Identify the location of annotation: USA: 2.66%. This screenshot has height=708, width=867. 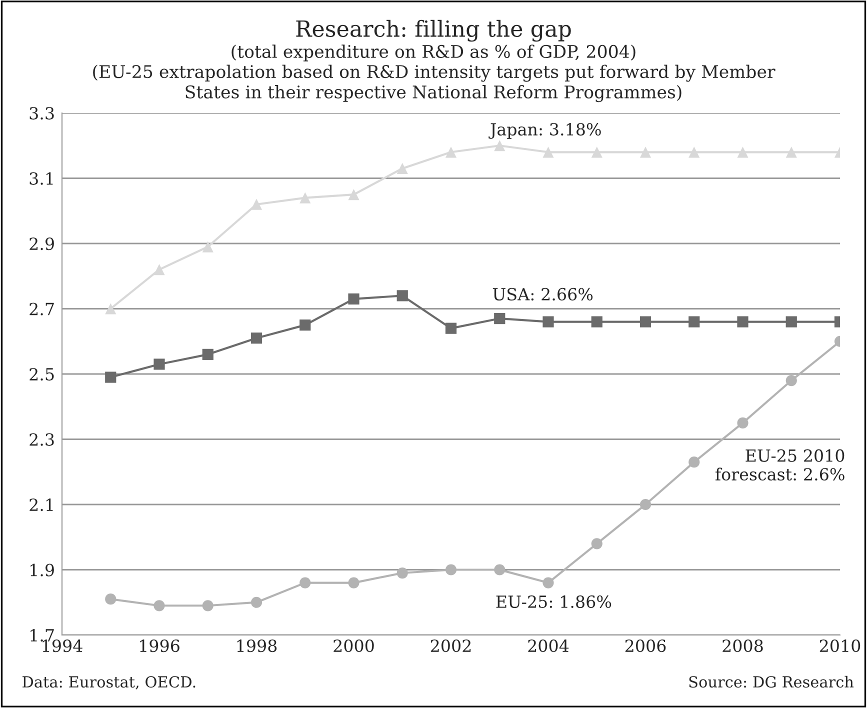
(542, 294).